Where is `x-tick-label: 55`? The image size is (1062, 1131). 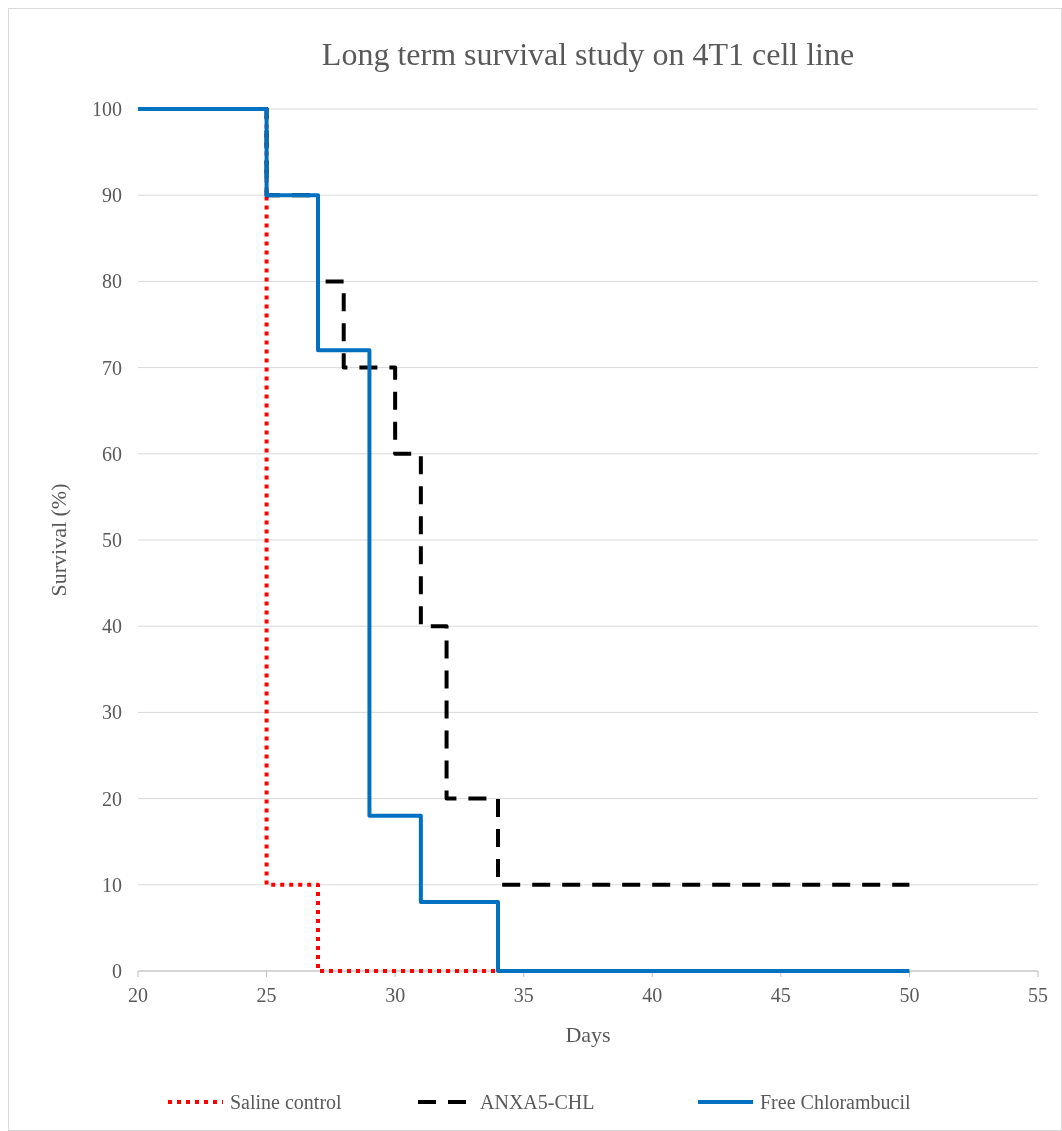
x-tick-label: 55 is located at coordinates (1038, 995).